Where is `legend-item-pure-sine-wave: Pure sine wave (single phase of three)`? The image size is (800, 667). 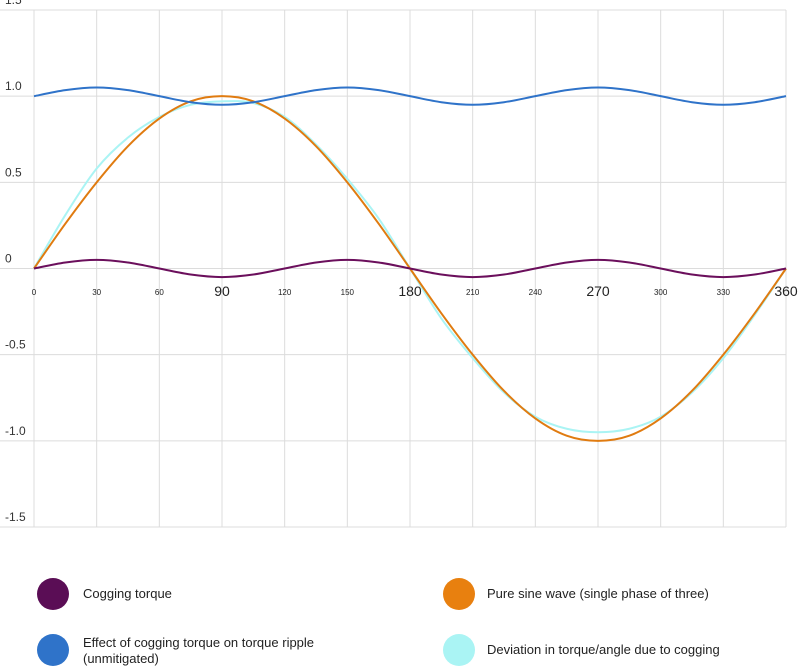
legend-item-pure-sine-wave: Pure sine wave (single phase of three) is located at coordinates (576, 594).